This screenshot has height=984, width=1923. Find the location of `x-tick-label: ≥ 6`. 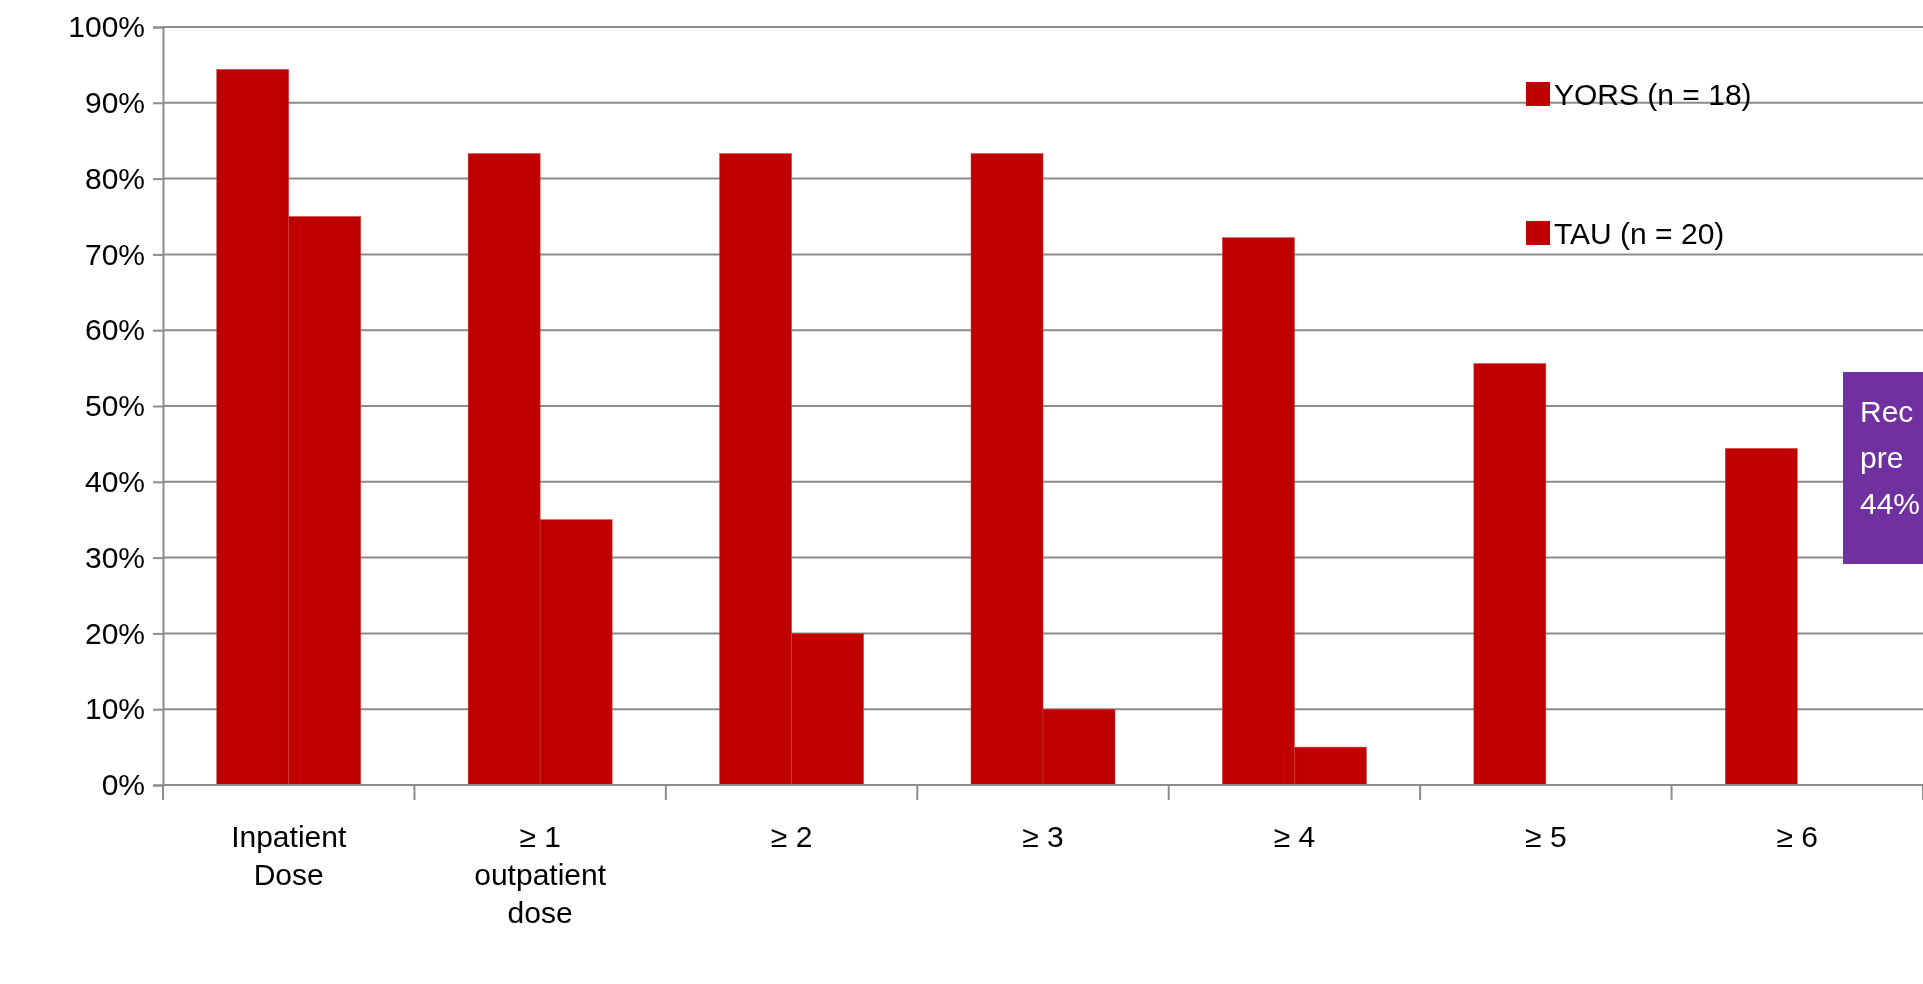

x-tick-label: ≥ 6 is located at coordinates (1797, 836).